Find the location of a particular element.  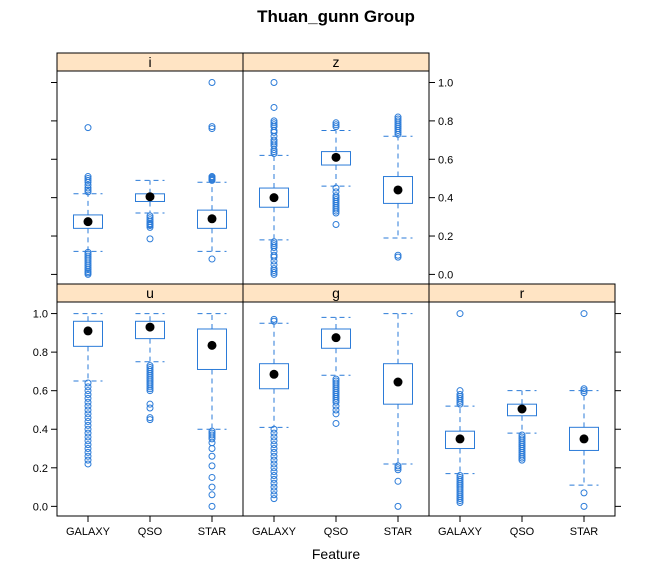

panel-z: z 0.0 0.2 0.4 0.6 0.8 1.0 is located at coordinates (347, 168).